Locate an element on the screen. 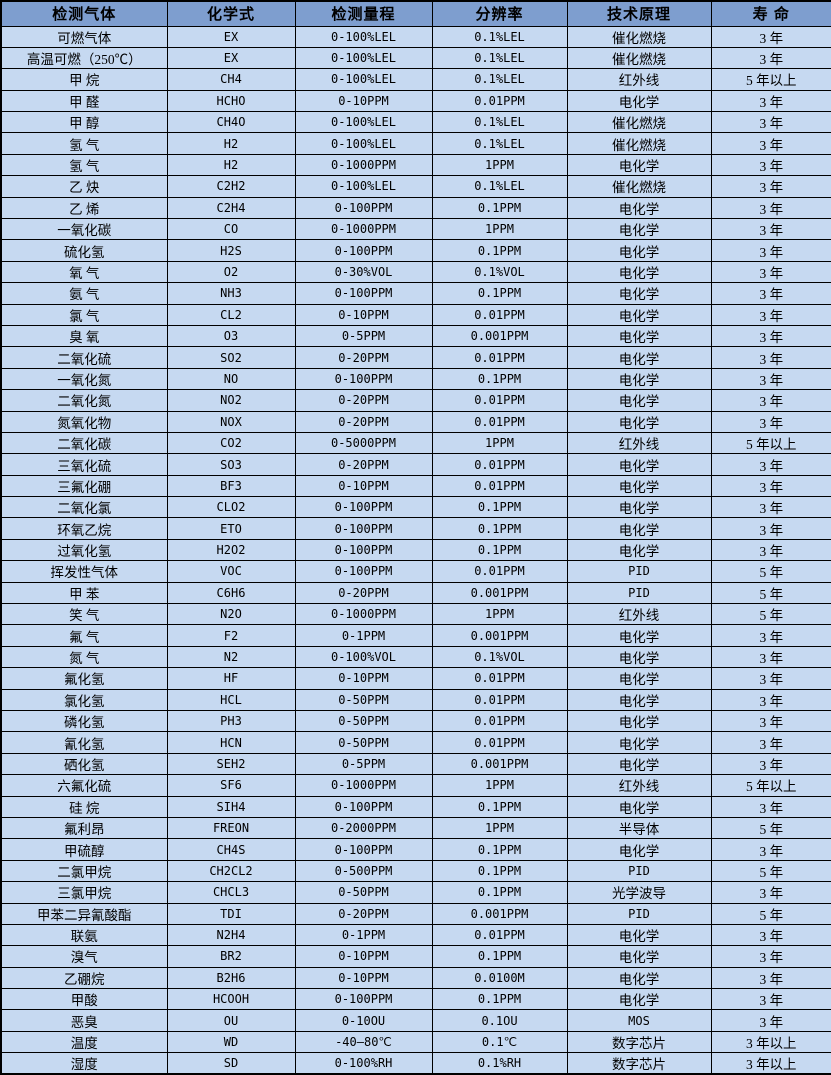  table-cell: 笑 气 is located at coordinates (84, 614).